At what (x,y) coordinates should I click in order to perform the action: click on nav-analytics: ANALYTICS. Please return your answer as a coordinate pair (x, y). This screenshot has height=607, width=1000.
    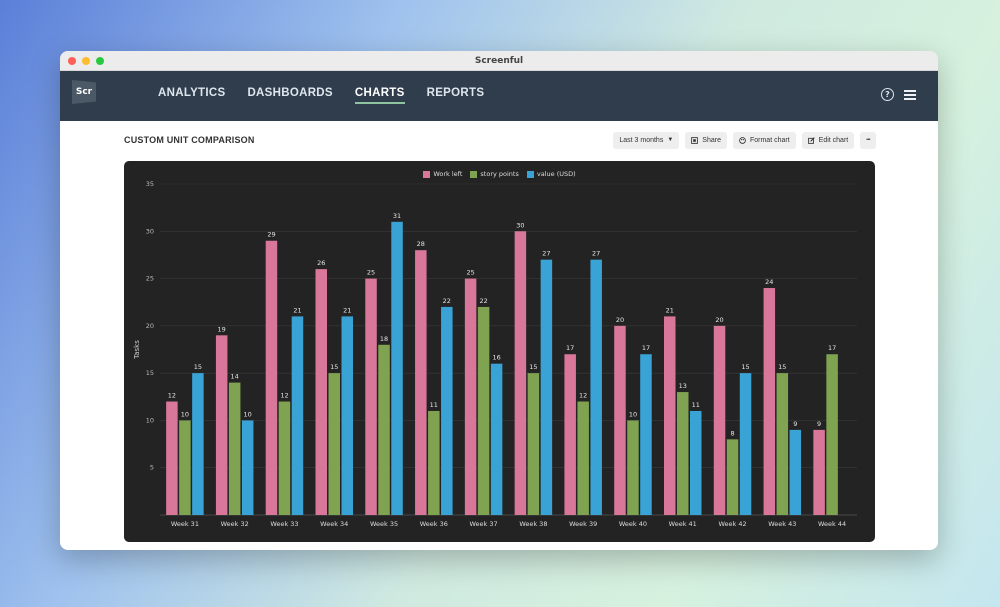
    Looking at the image, I should click on (192, 93).